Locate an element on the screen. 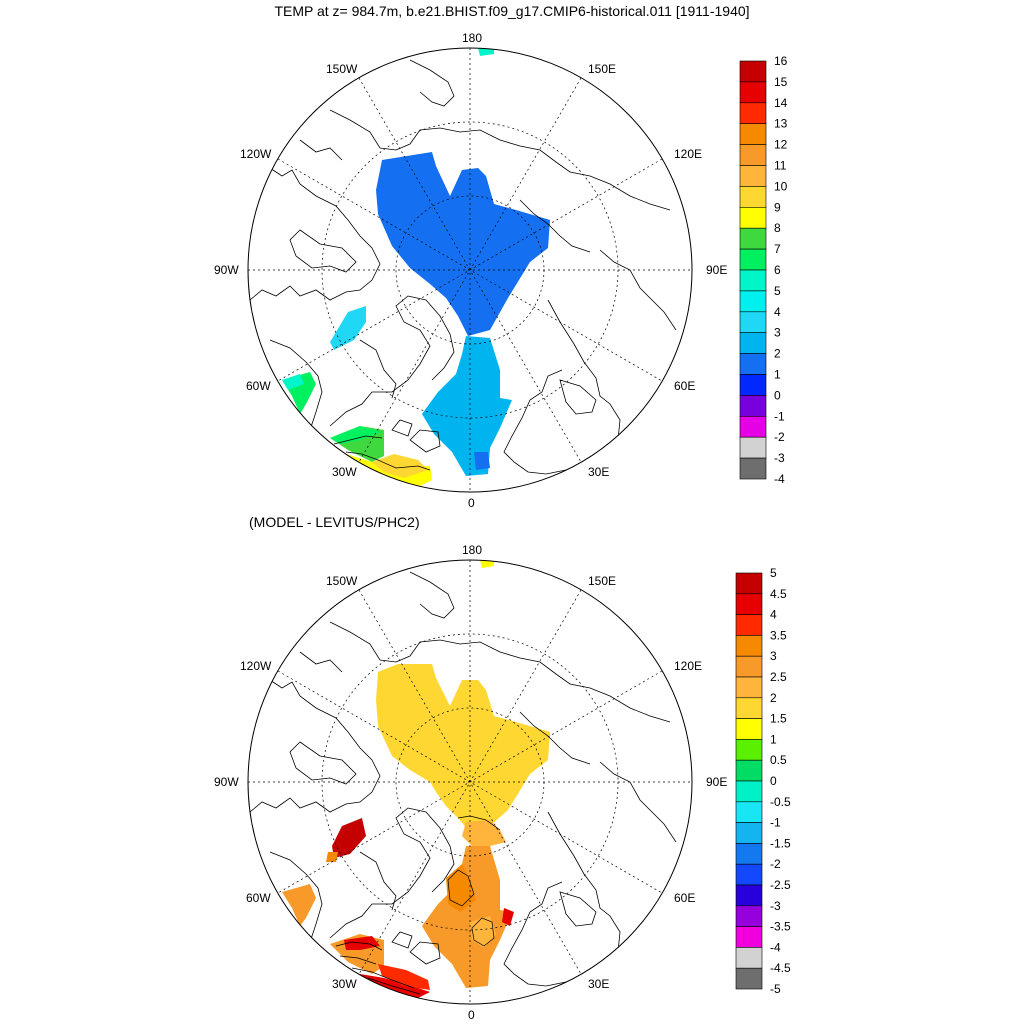 This screenshot has width=1024, height=1024. bottom-colorbar-tick-label: 0 is located at coordinates (773, 781).